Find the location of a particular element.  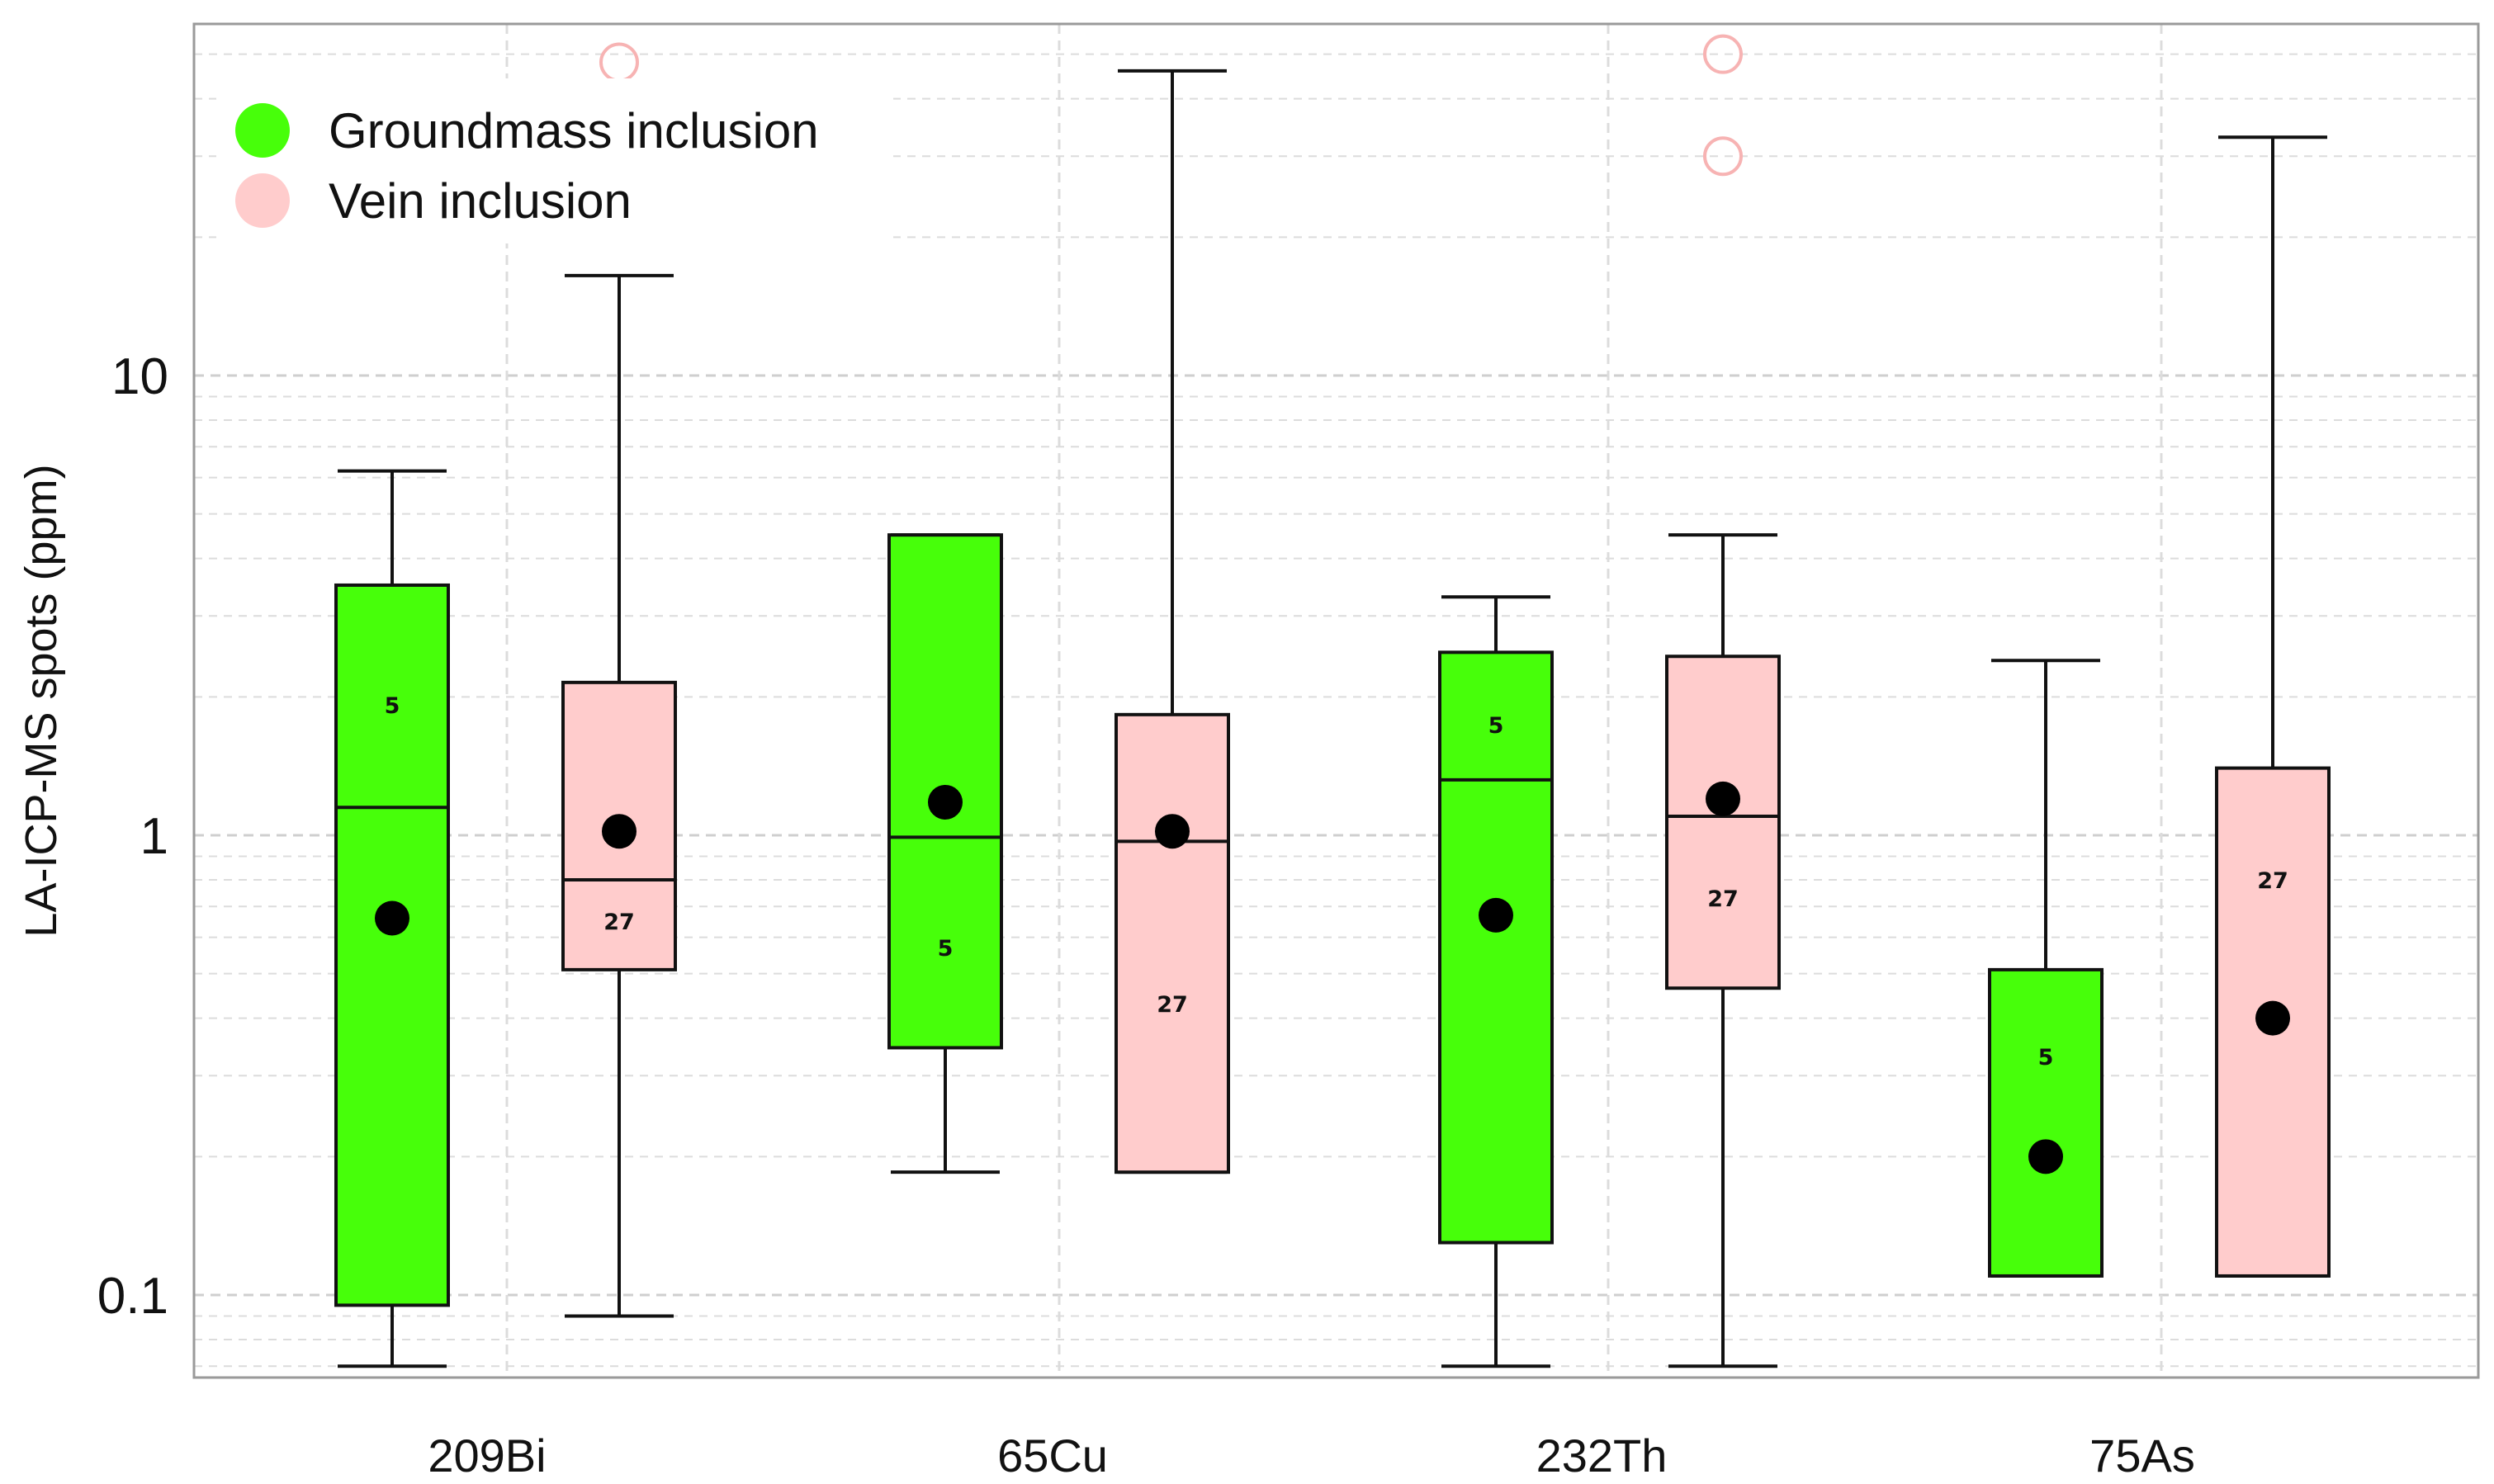

x-axis: 209Bi 65Cu 232Th 75As is located at coordinates (1311, 1456).